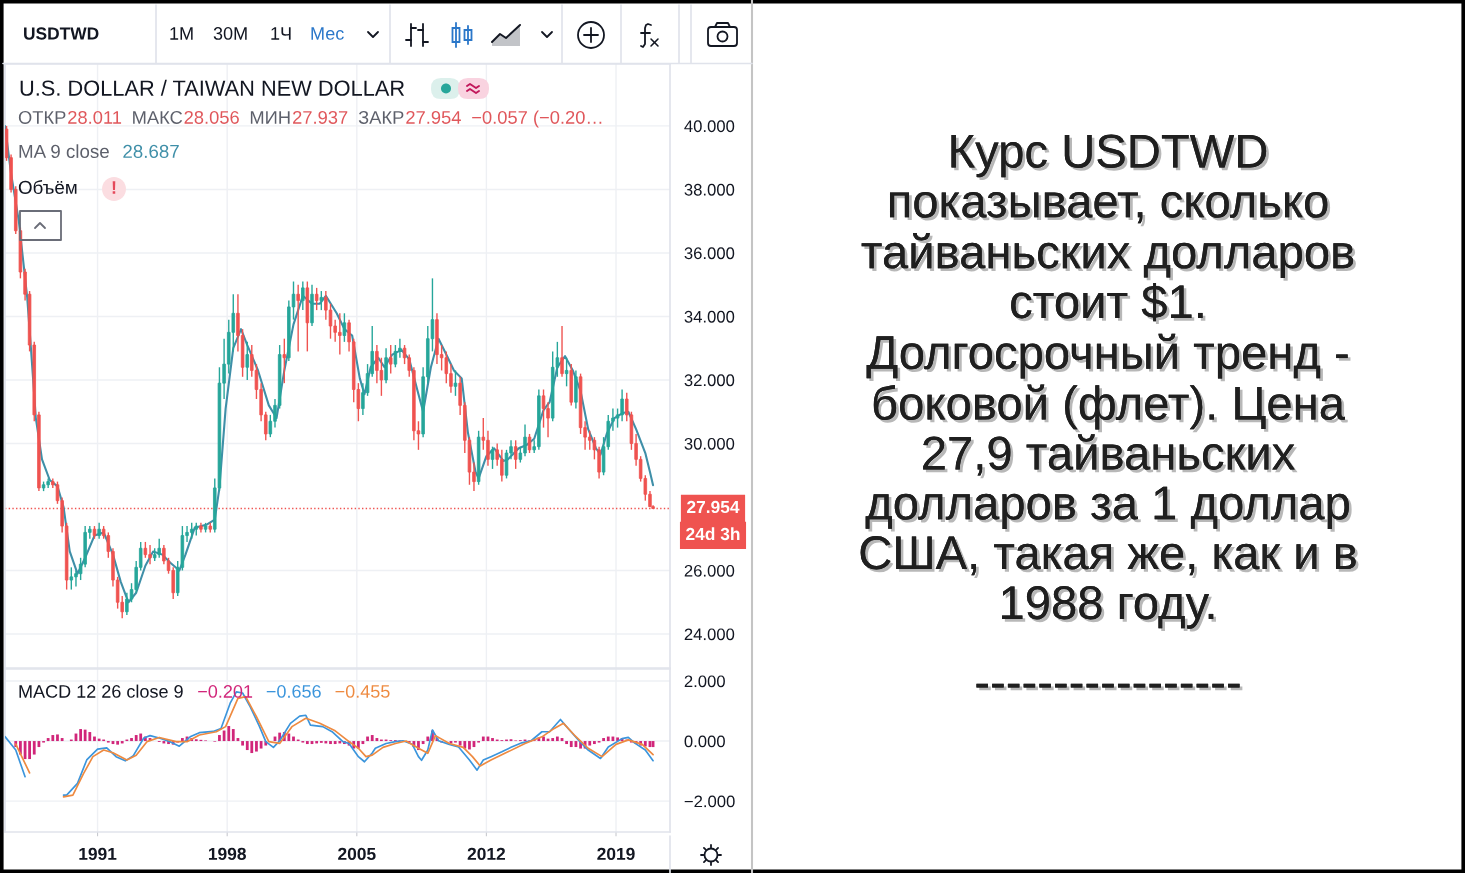 This screenshot has height=873, width=1465. What do you see at coordinates (42, 117) in the screenshot?
I see `annotation: ОТКР` at bounding box center [42, 117].